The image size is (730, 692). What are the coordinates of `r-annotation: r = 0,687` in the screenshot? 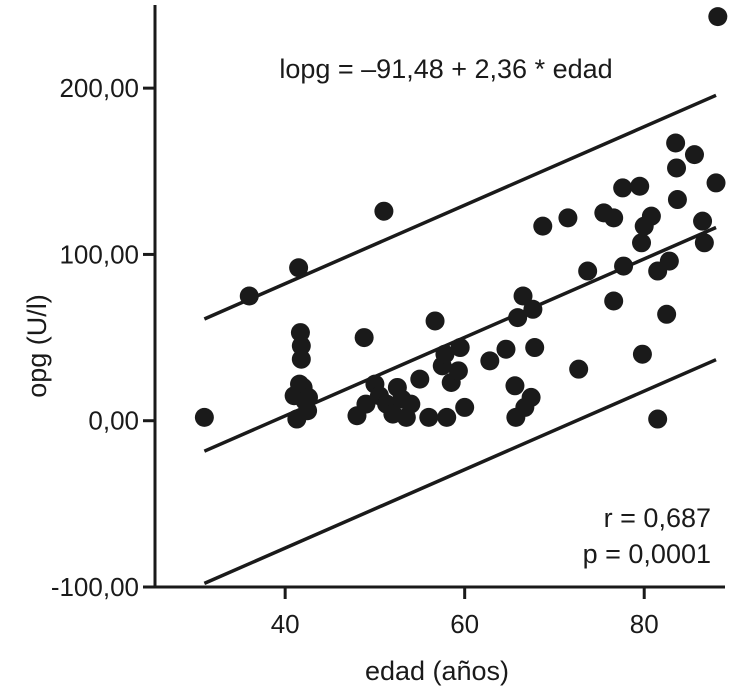 It's located at (657, 518).